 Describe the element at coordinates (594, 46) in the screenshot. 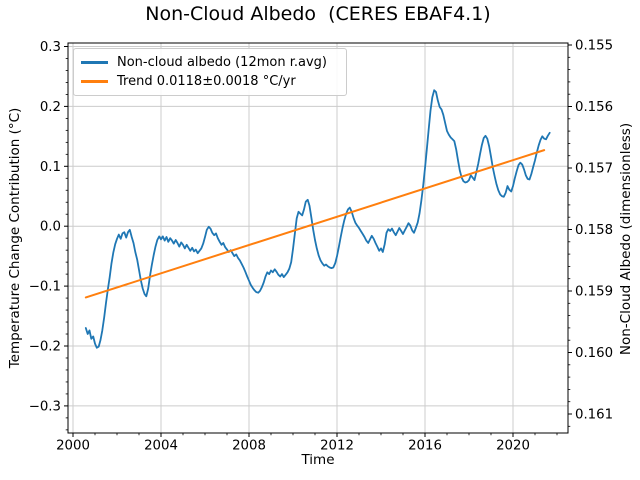

I see `y-right-tick-label-0.155: 0.155` at that location.